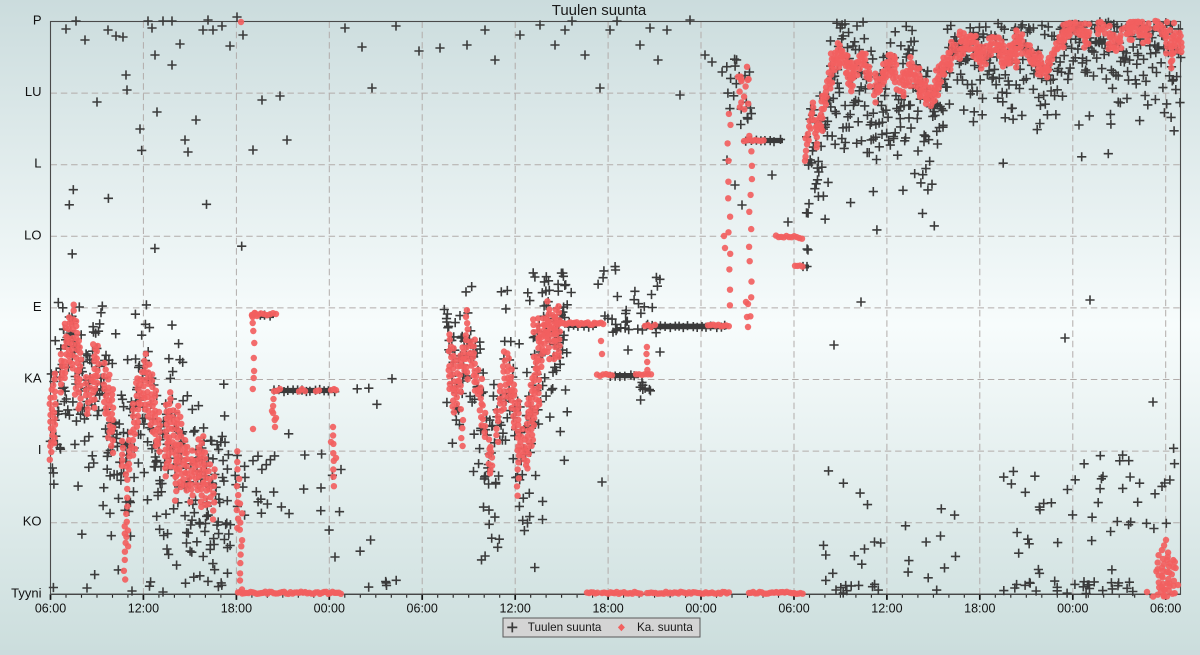 The image size is (1200, 655). I want to click on svg-text: LU, so click(33, 91).